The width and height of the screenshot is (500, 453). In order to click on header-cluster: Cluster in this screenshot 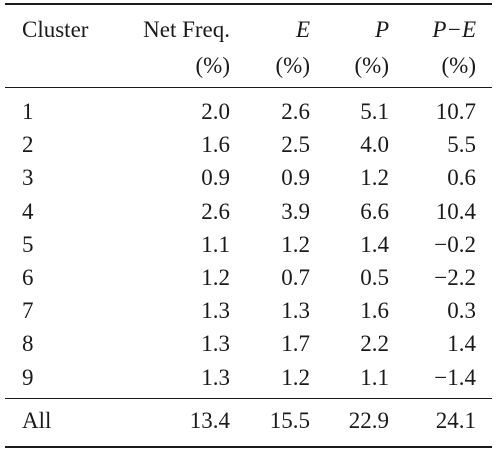, I will do `click(55, 29)`.